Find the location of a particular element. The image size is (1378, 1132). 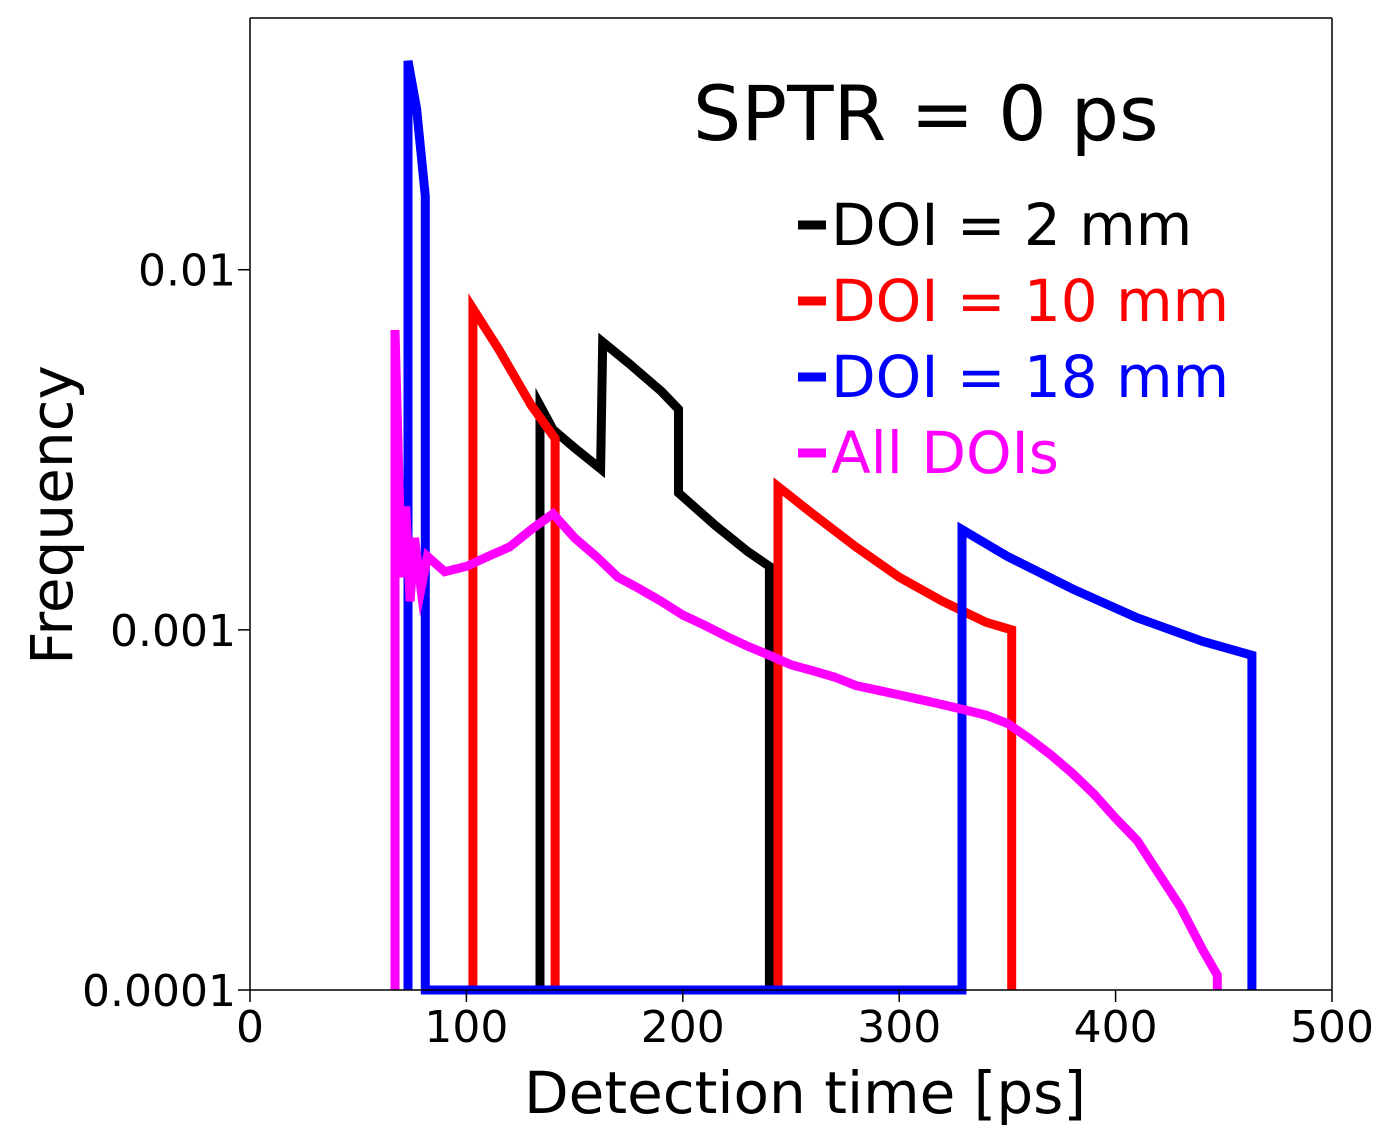

x-tick-label: 0 is located at coordinates (250, 1027).